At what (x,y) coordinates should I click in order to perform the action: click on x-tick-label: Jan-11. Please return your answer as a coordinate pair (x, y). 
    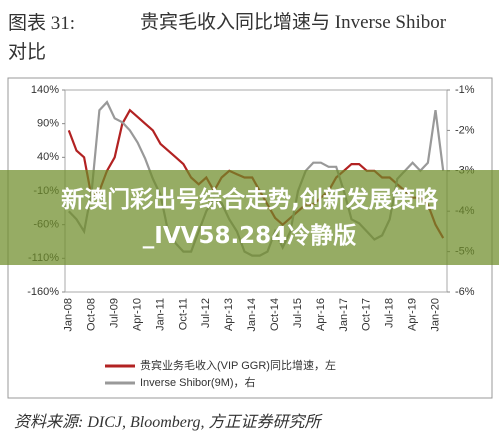
    Looking at the image, I should click on (160, 314).